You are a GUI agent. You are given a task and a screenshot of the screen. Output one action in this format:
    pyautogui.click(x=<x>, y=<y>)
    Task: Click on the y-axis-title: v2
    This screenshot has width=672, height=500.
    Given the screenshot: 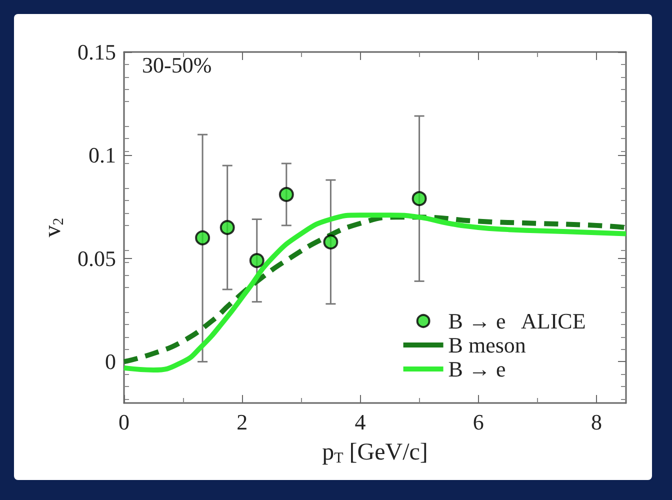 What is the action you would take?
    pyautogui.click(x=54, y=228)
    